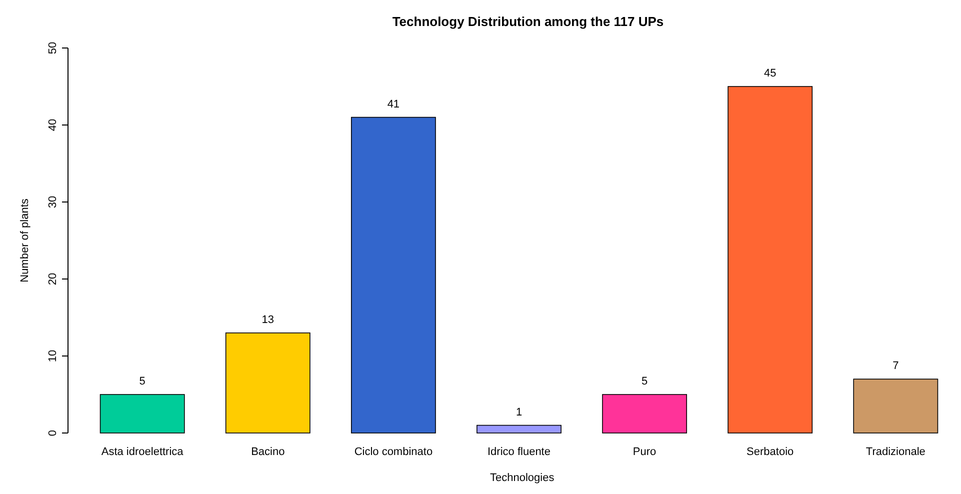 The height and width of the screenshot is (494, 961). Describe the element at coordinates (268, 320) in the screenshot. I see `data-label: 13` at that location.